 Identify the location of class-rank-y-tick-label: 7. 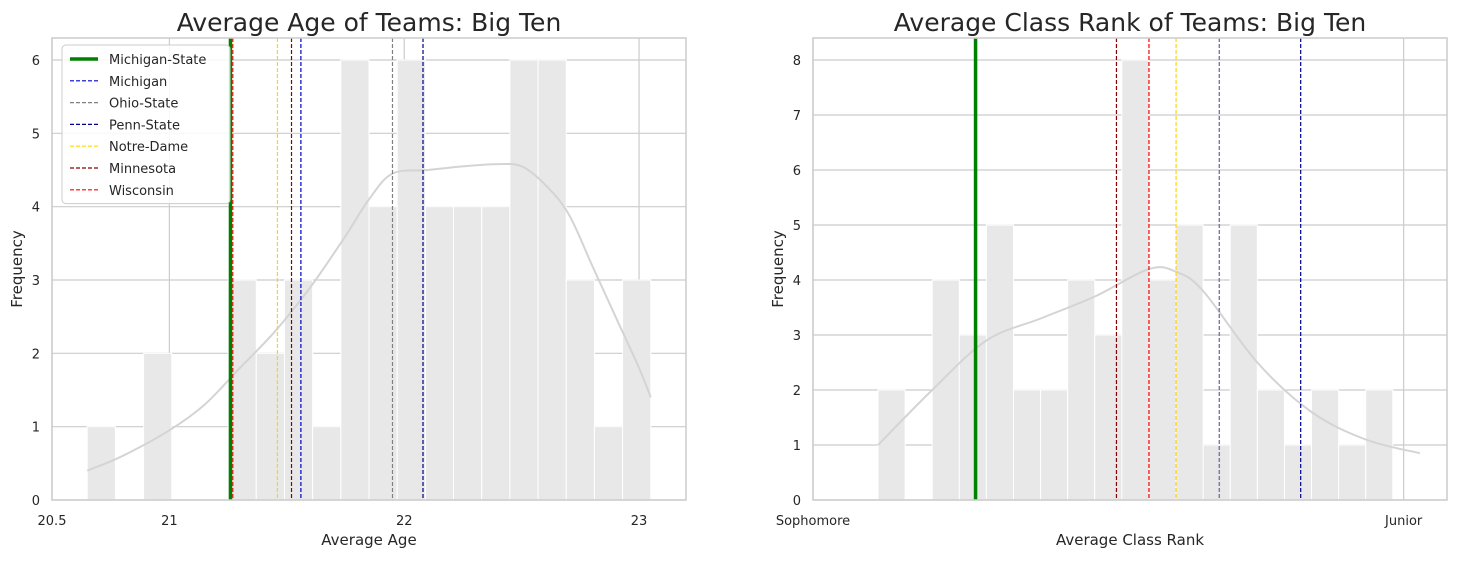
(797, 116).